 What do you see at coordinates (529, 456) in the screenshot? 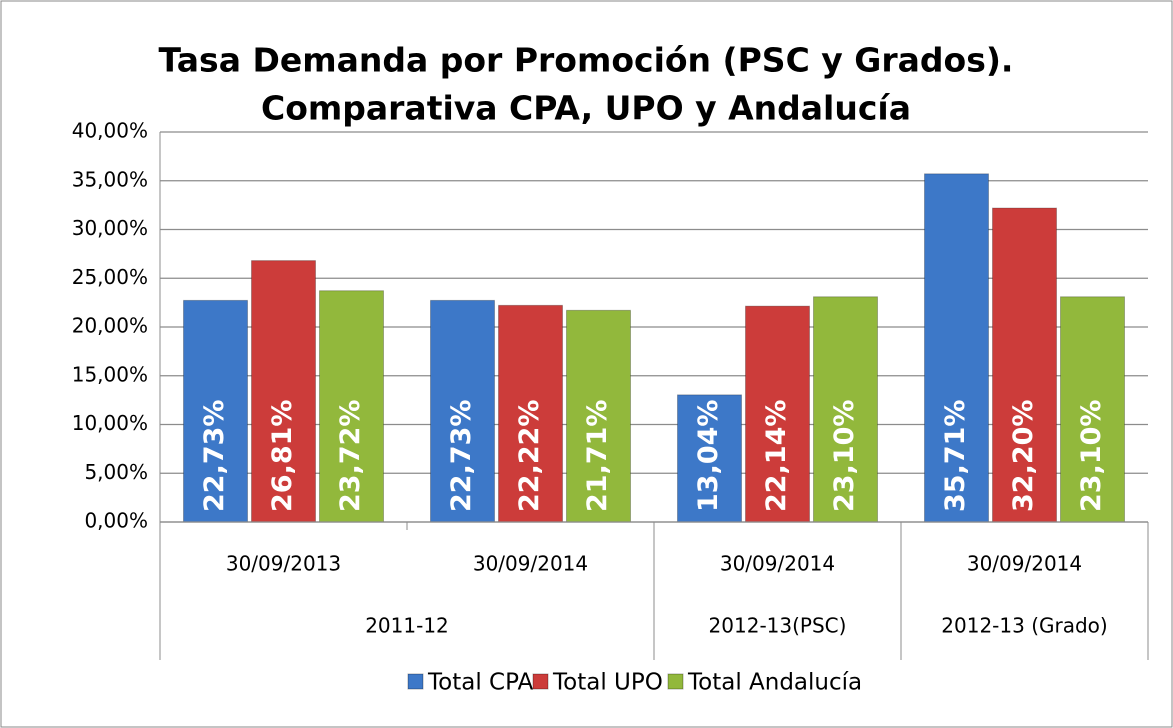
I see `value-label: 22,22%` at bounding box center [529, 456].